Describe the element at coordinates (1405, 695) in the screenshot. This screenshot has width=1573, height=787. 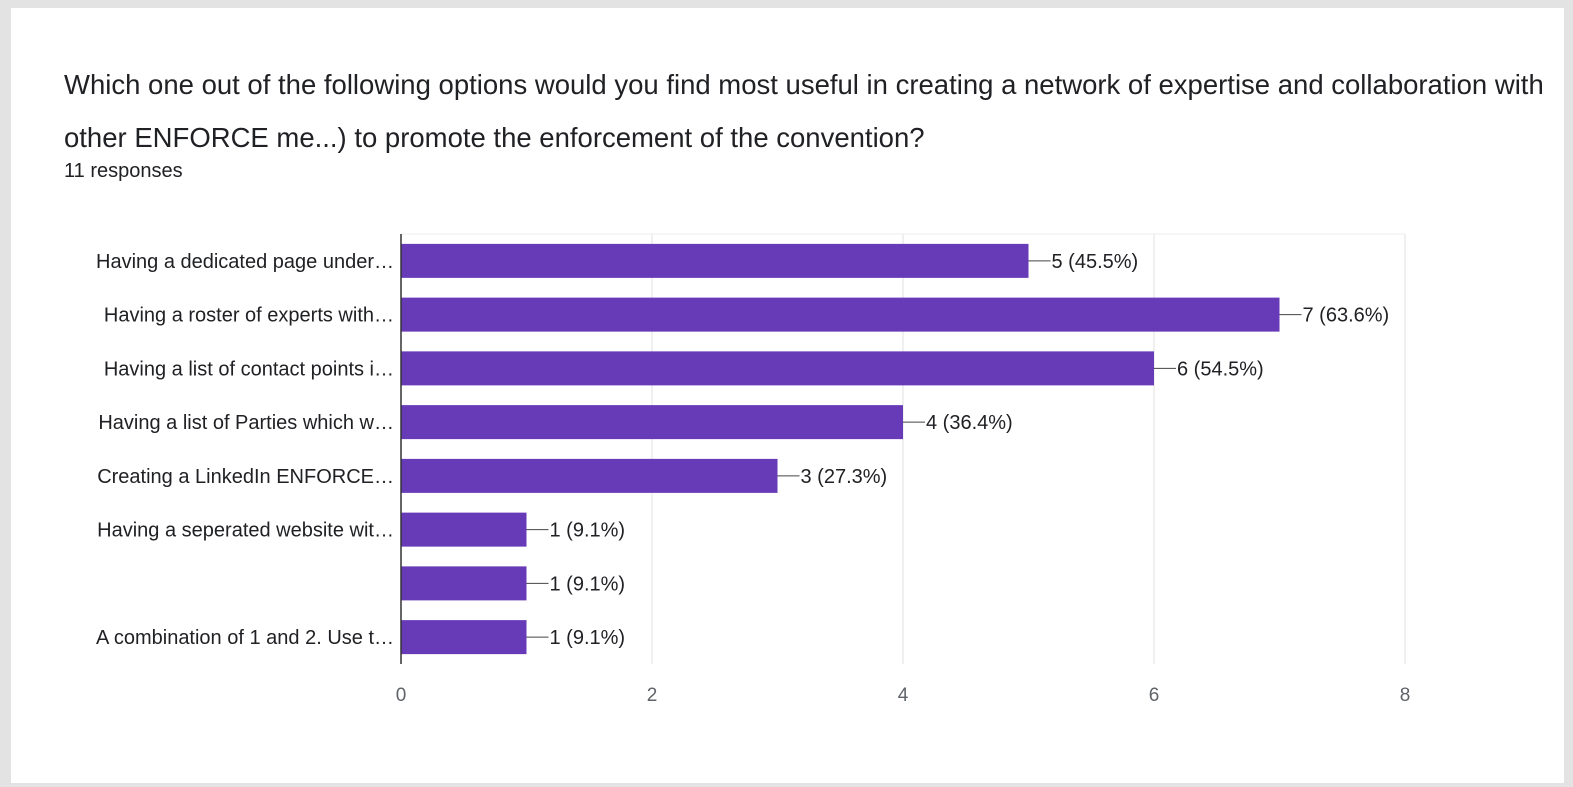
I see `x-tick-label: 8` at that location.